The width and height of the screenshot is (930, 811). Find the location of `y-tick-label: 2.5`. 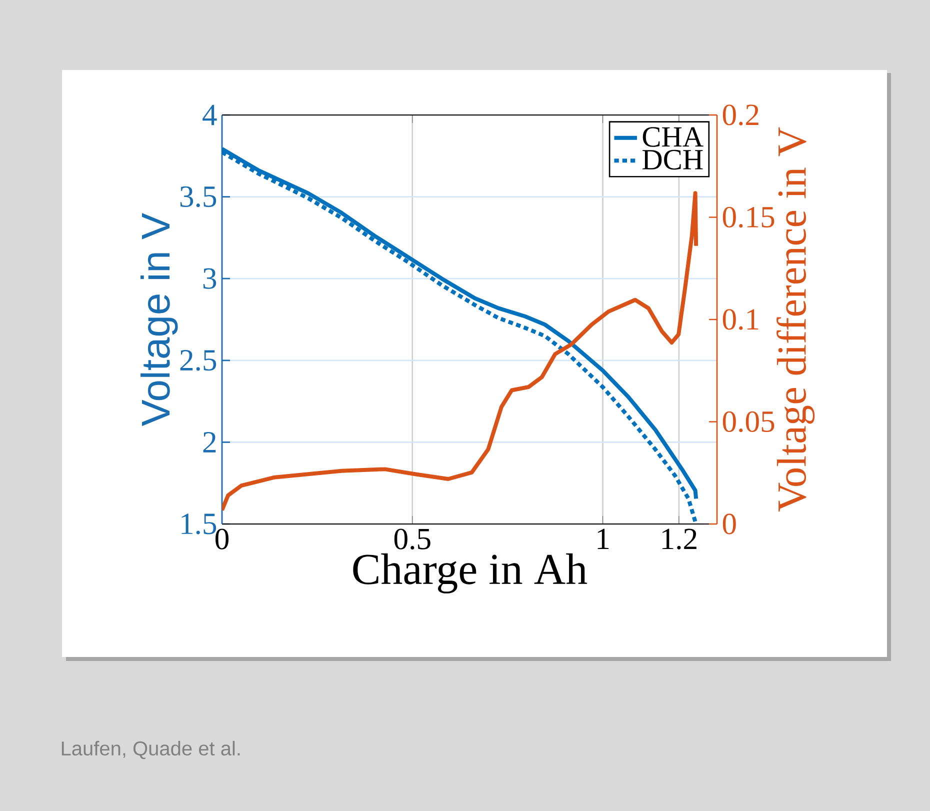

y-tick-label: 2.5 is located at coordinates (198, 360).